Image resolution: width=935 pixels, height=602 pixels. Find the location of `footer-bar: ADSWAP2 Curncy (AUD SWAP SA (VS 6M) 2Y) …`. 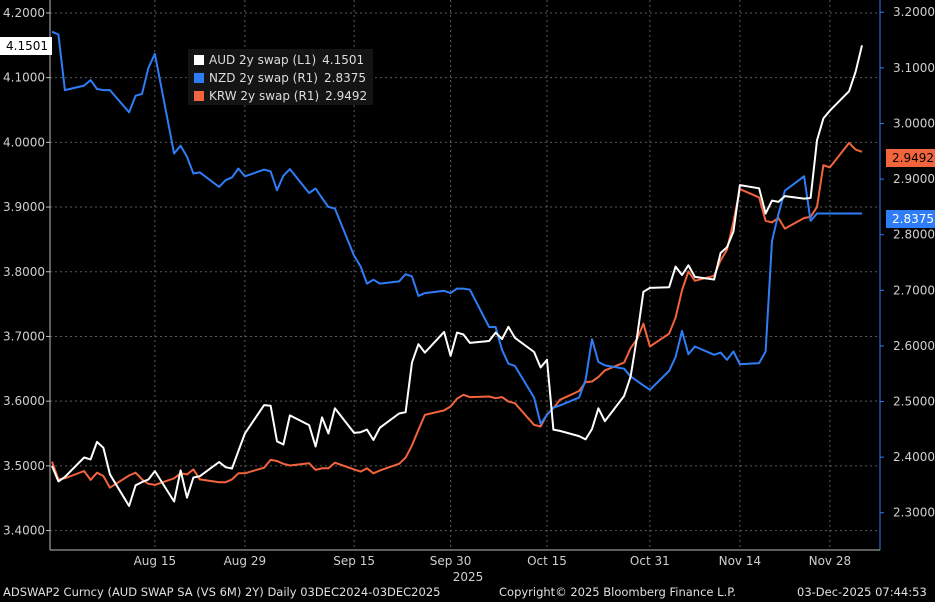

footer-bar: ADSWAP2 Curncy (AUD SWAP SA (VS 6M) 2Y) … is located at coordinates (467, 593).